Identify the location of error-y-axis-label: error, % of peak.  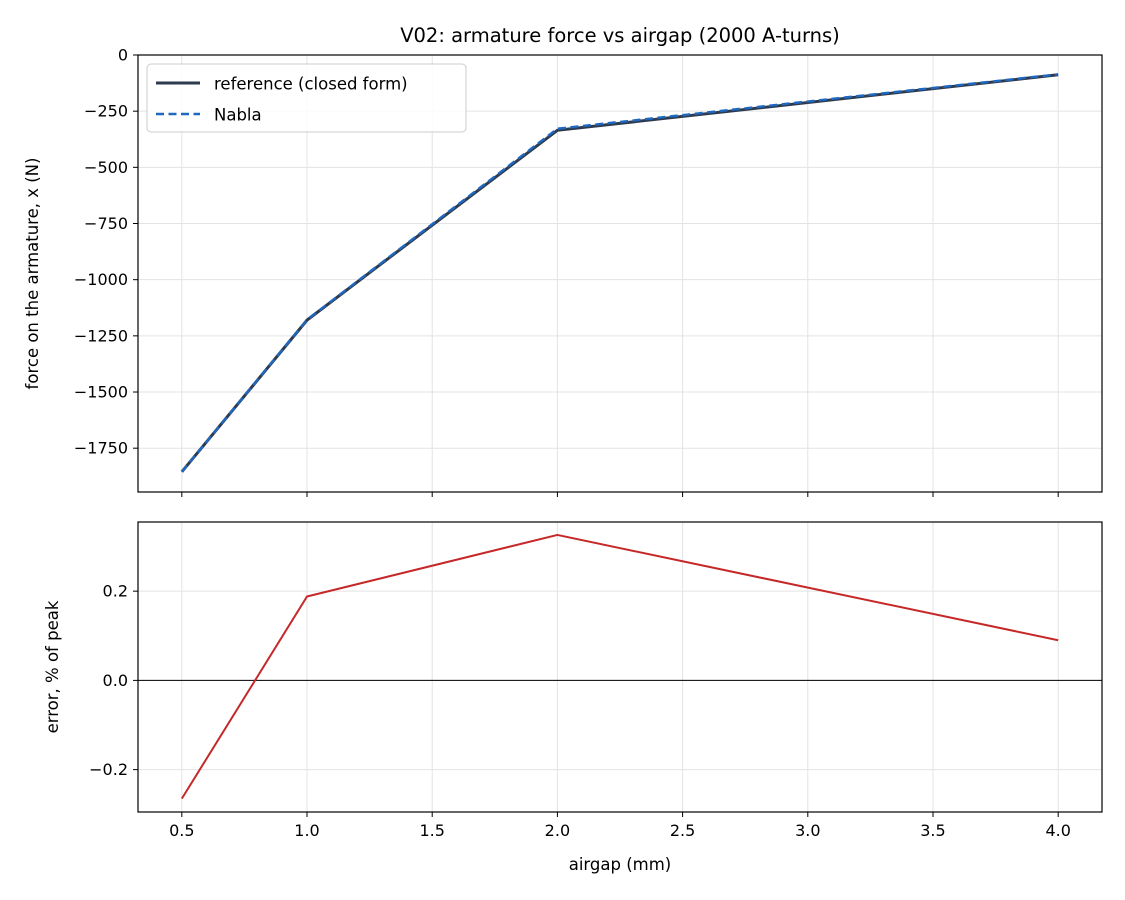
(52, 666).